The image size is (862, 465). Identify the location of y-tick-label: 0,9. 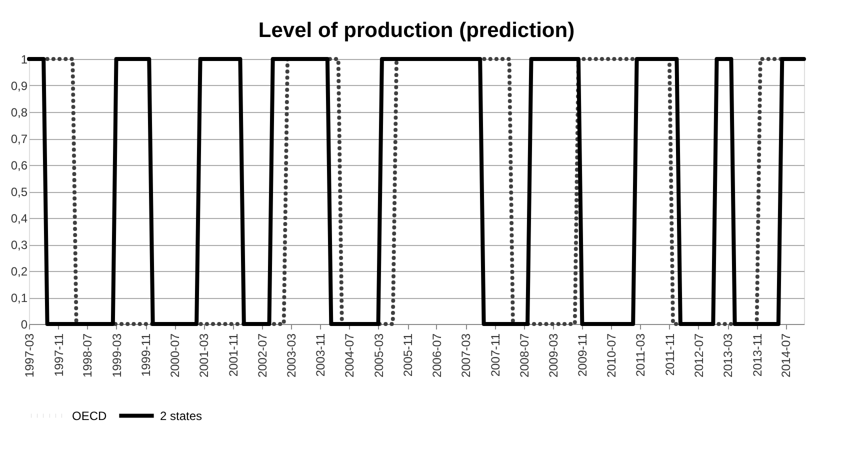
(19, 86).